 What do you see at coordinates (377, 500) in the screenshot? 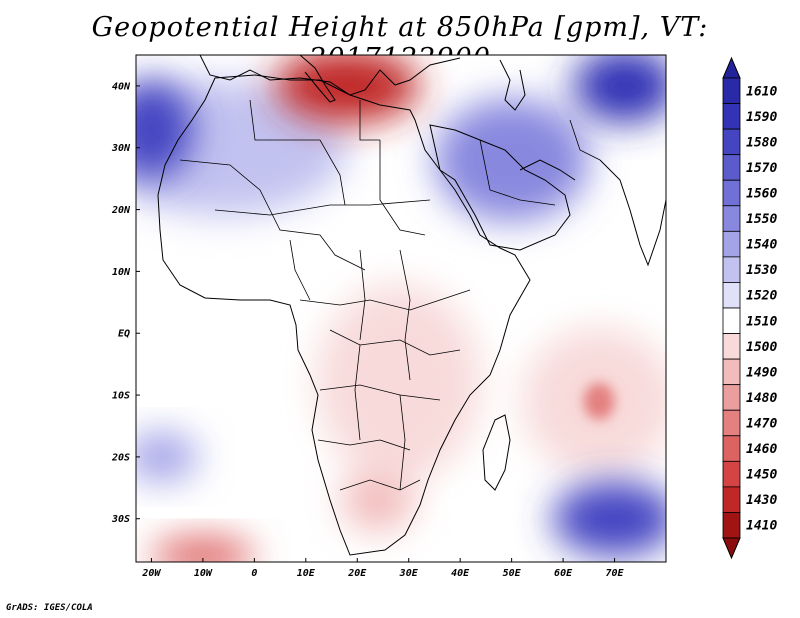
I see `south-africa-low-region` at bounding box center [377, 500].